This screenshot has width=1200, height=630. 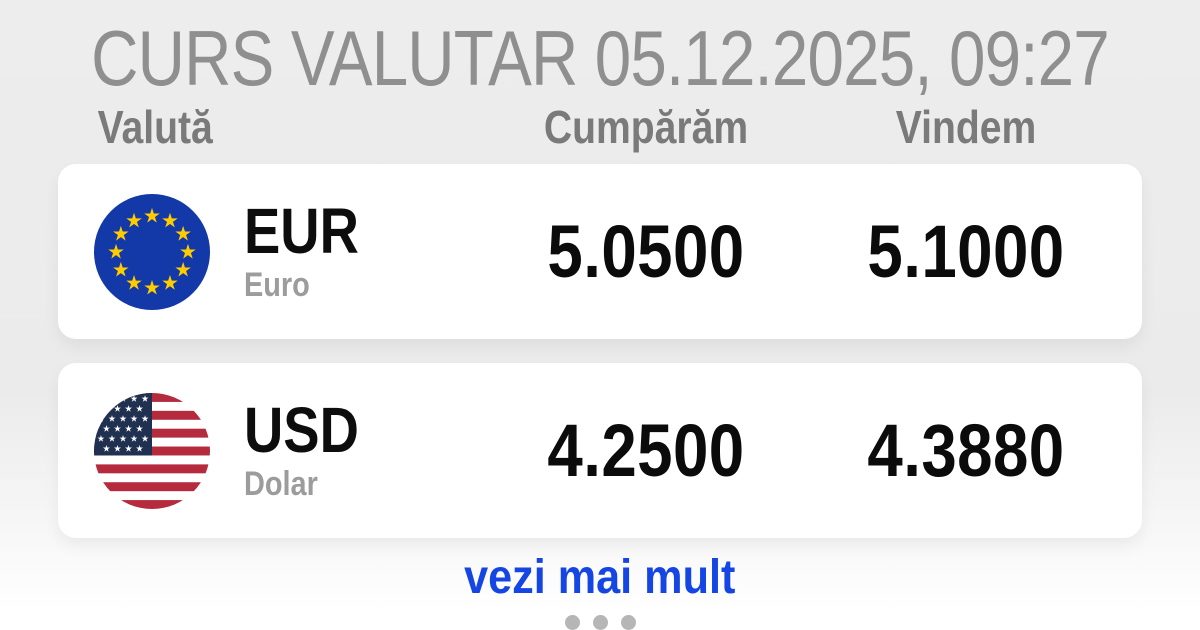 I want to click on eu-flag-icon, so click(x=152, y=251).